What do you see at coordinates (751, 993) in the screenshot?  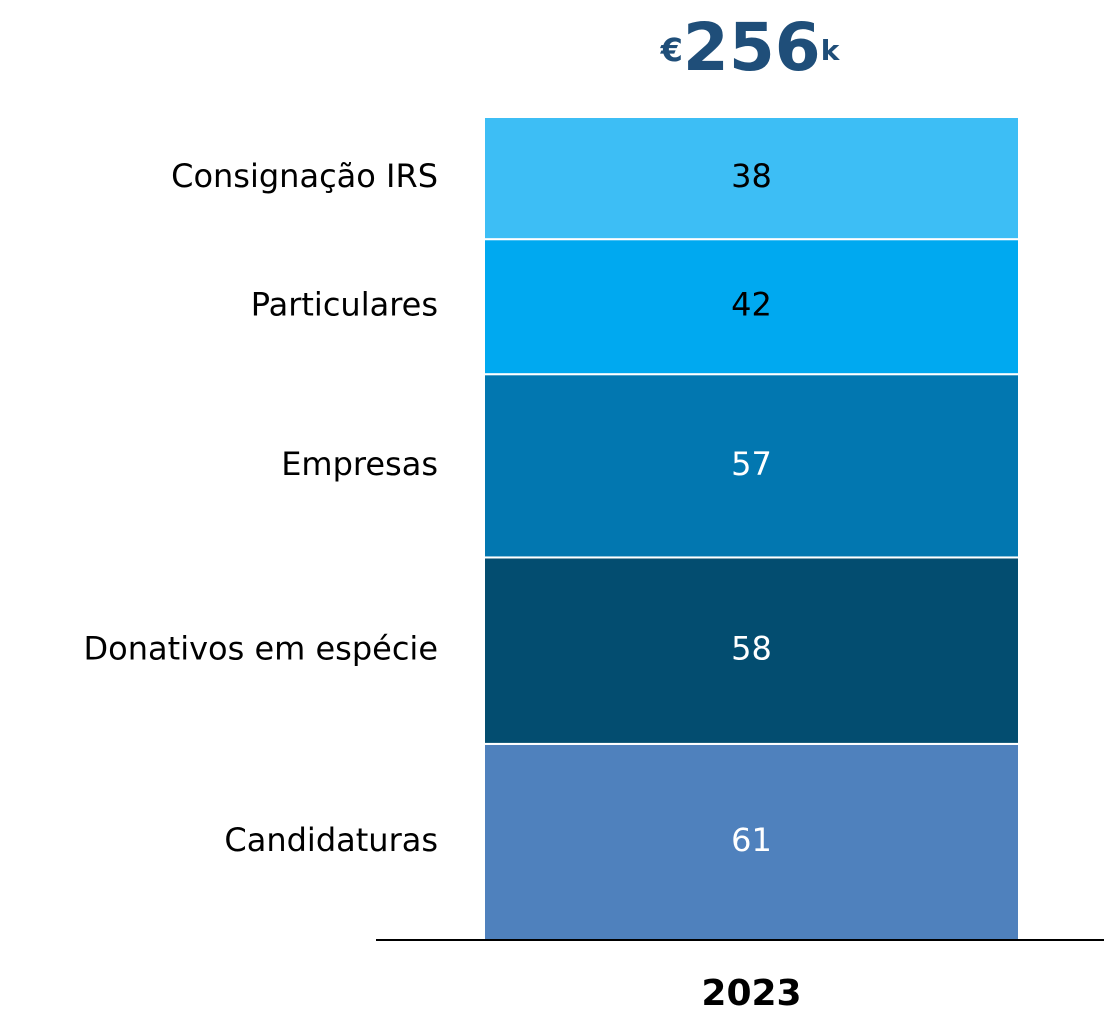 I see `x-tick-label: 2023` at bounding box center [751, 993].